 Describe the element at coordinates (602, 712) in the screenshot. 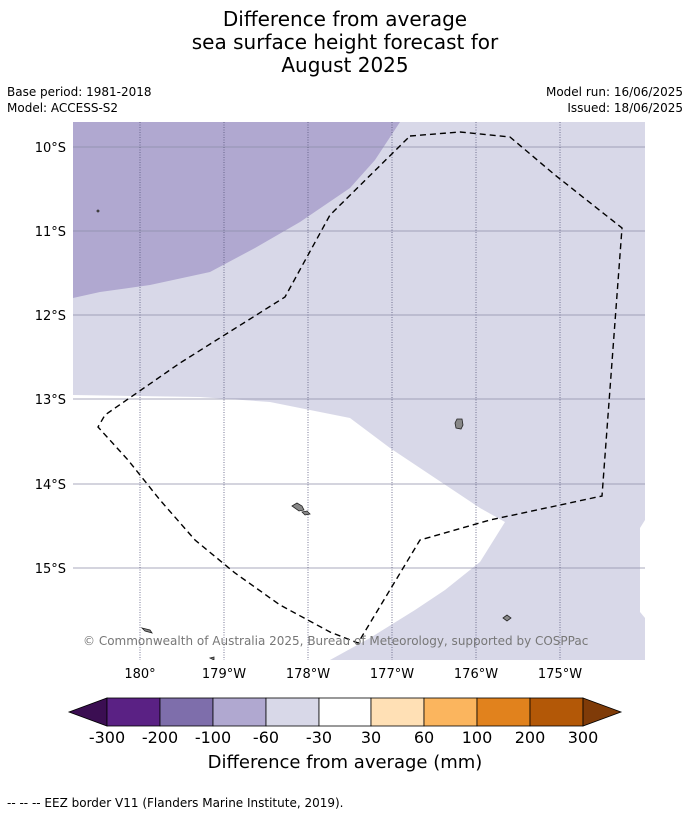

I see `colorbar-over-arrow` at that location.